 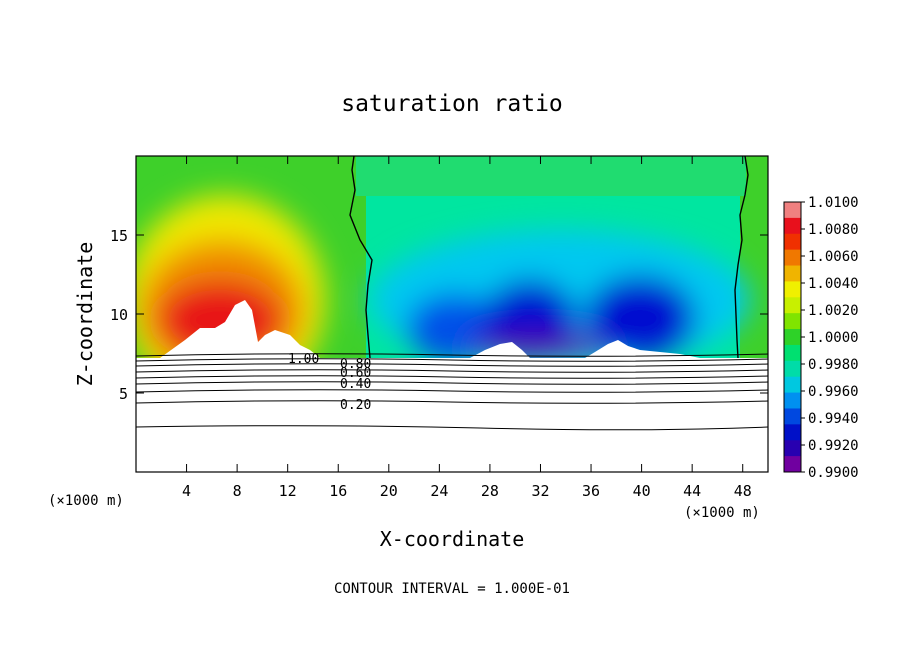 What do you see at coordinates (833, 419) in the screenshot?
I see `colorbar-tick-label: 0.9940` at bounding box center [833, 419].